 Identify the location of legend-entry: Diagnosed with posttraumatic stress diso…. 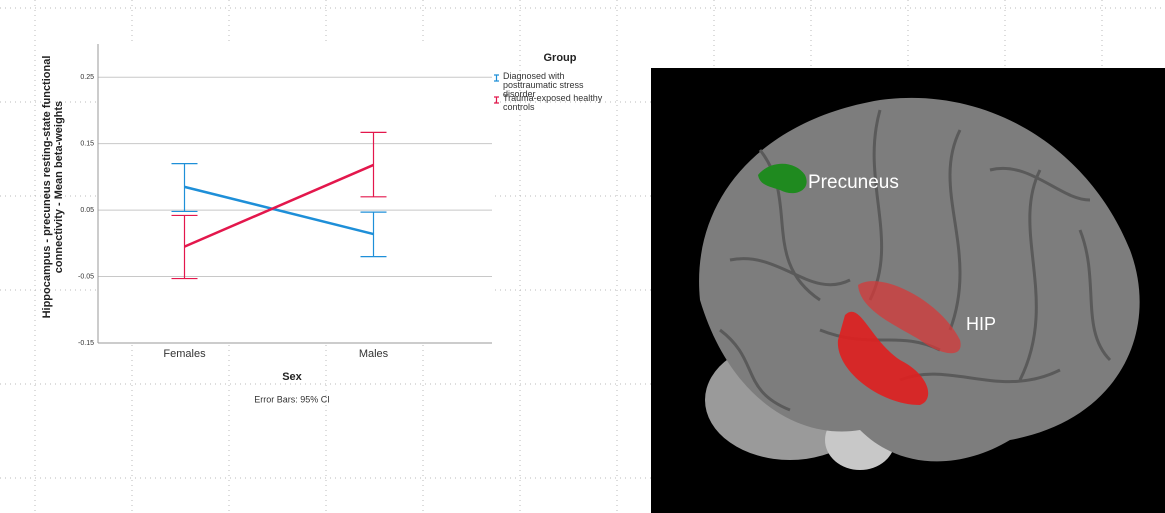
(543, 85).